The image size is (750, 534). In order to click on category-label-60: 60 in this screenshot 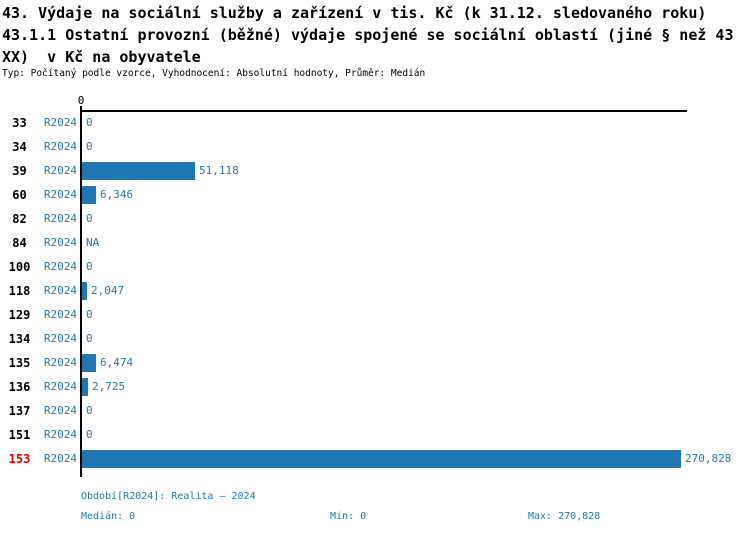, I will do `click(19, 195)`.